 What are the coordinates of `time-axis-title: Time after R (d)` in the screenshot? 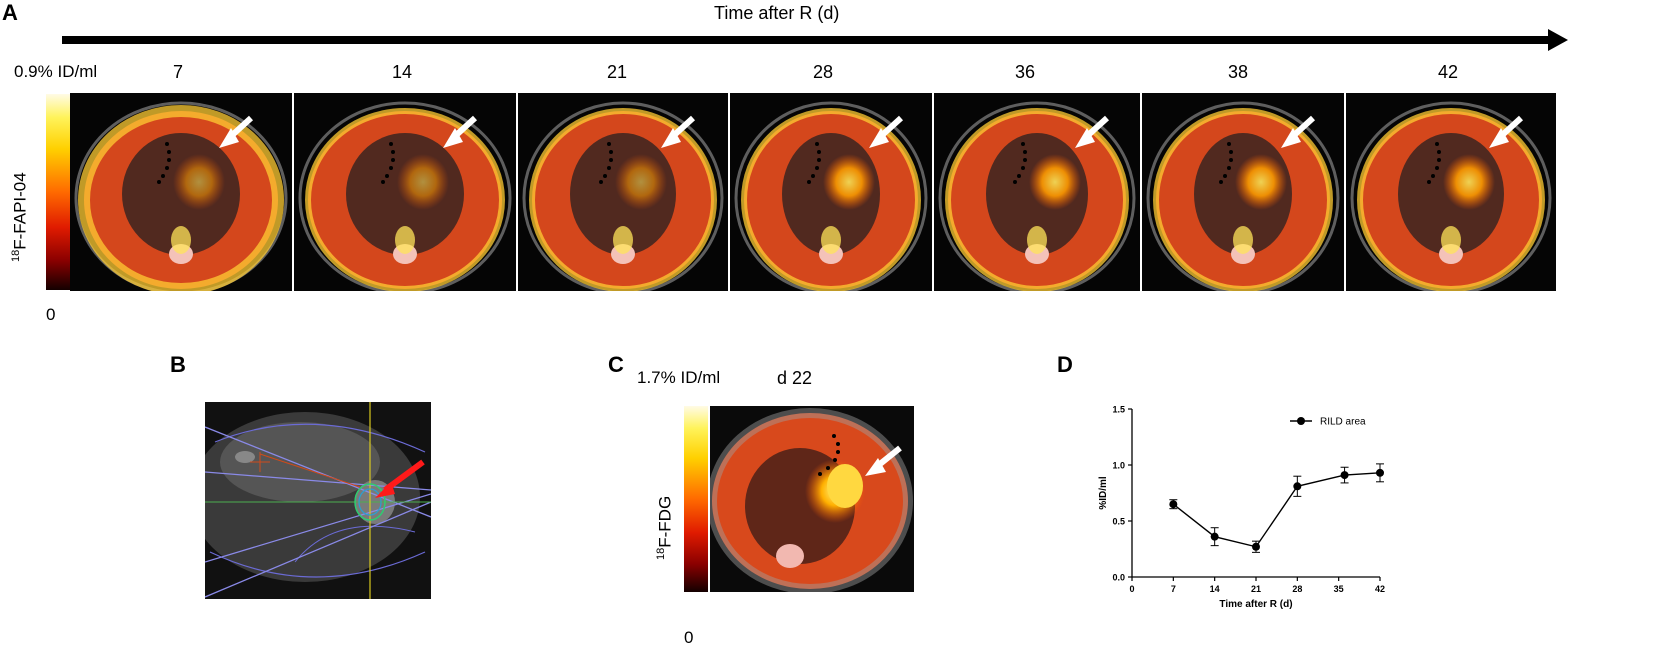 It's located at (777, 13).